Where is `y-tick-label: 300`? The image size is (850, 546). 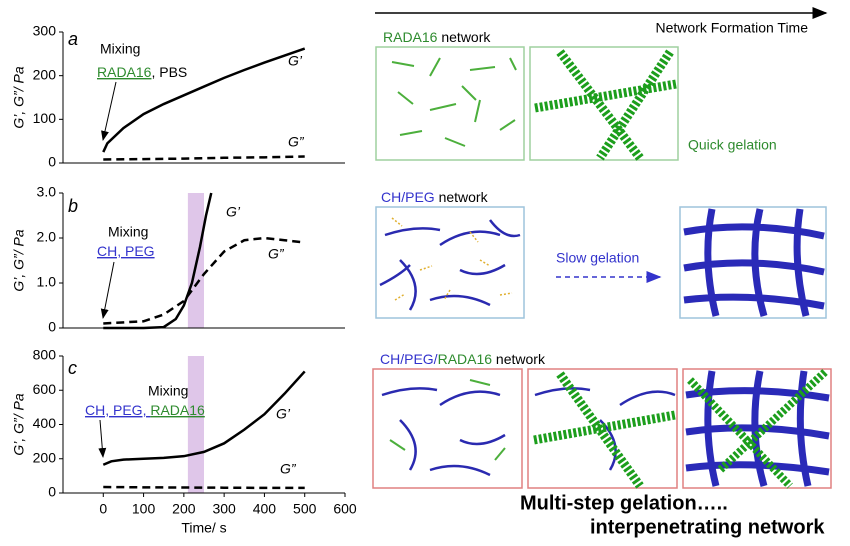 y-tick-label: 300 is located at coordinates (45, 31).